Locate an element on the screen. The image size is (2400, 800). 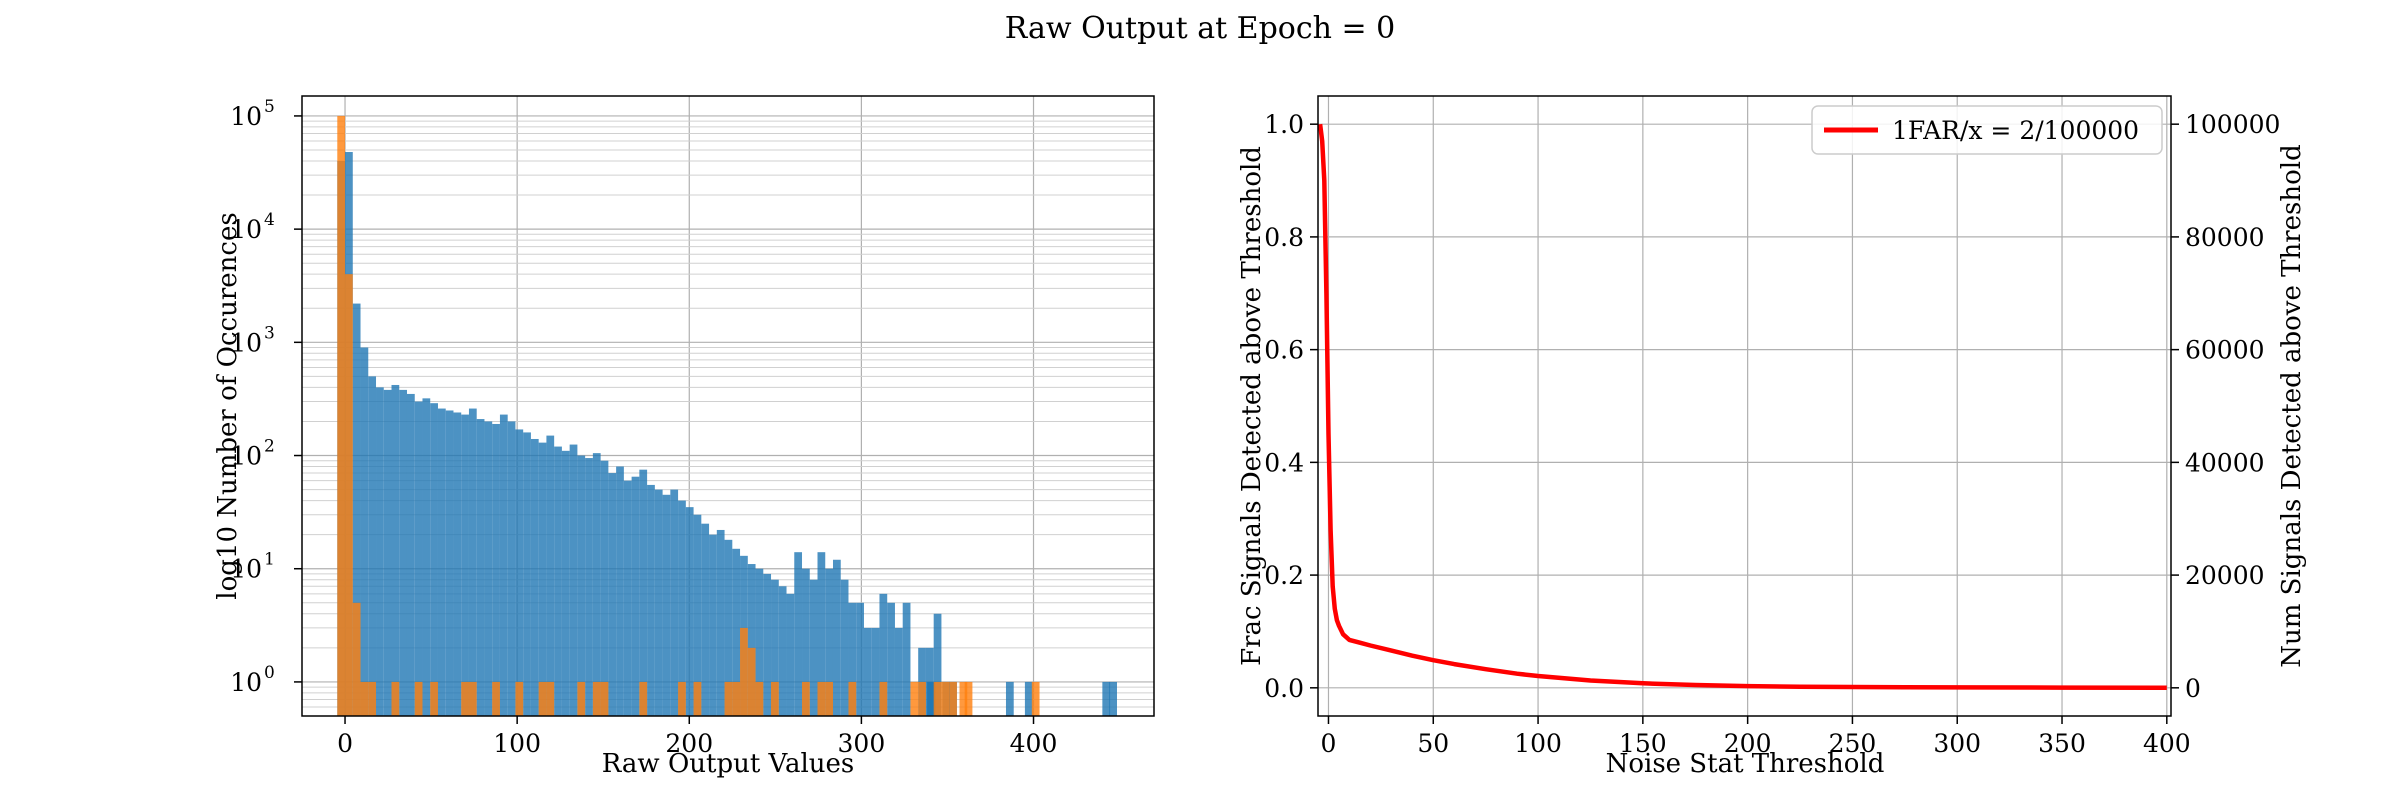
line-x-tick-label: 50 is located at coordinates (1433, 743).